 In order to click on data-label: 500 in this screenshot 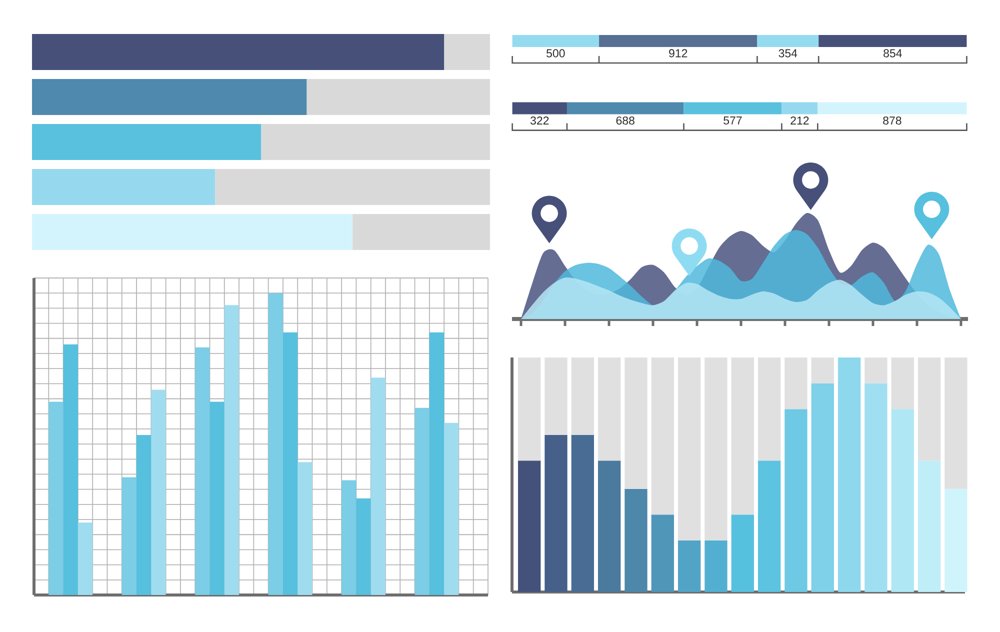, I will do `click(555, 53)`.